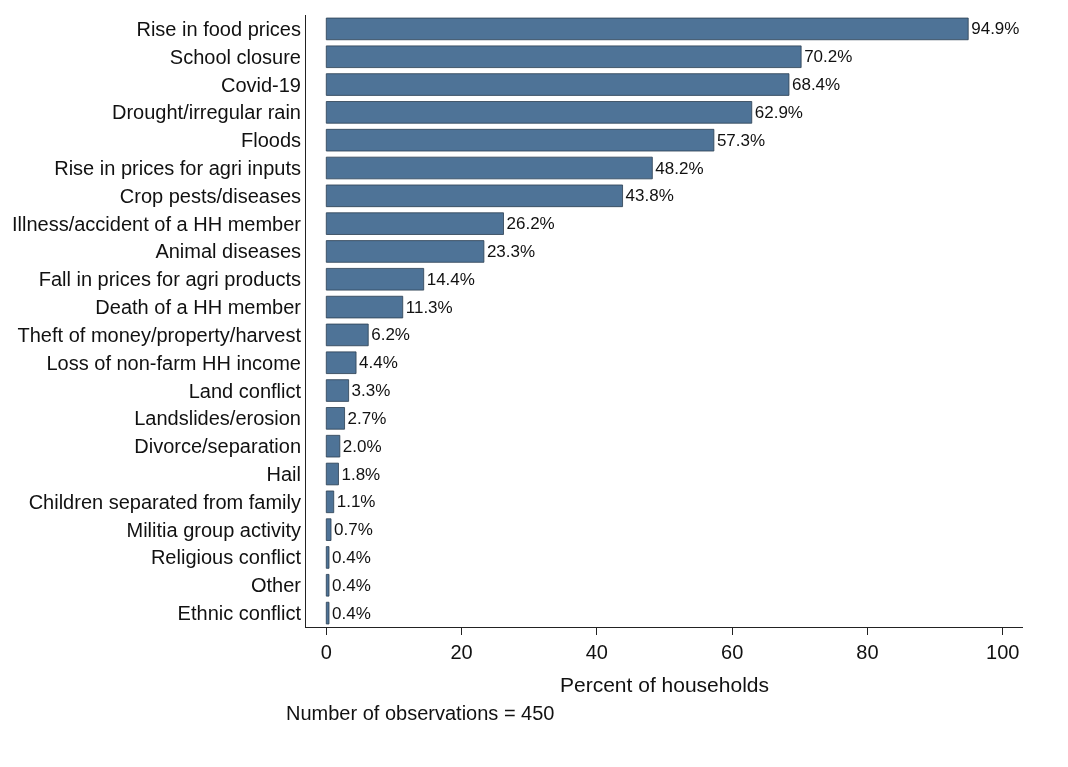 The image size is (1068, 767). I want to click on y-tick-label: Other, so click(276, 585).